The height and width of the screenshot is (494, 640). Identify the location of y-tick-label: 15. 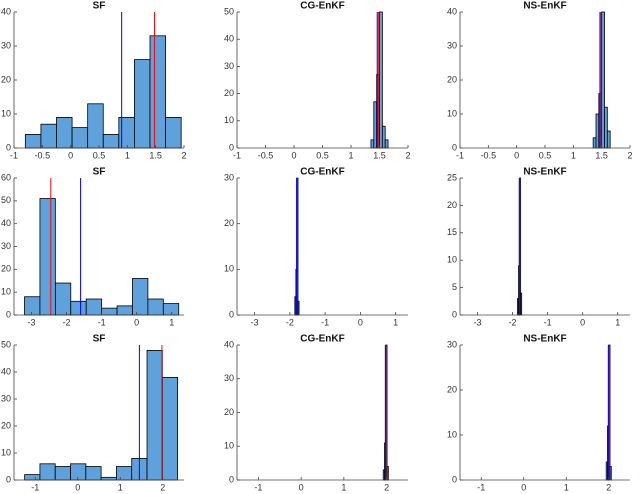
(452, 232).